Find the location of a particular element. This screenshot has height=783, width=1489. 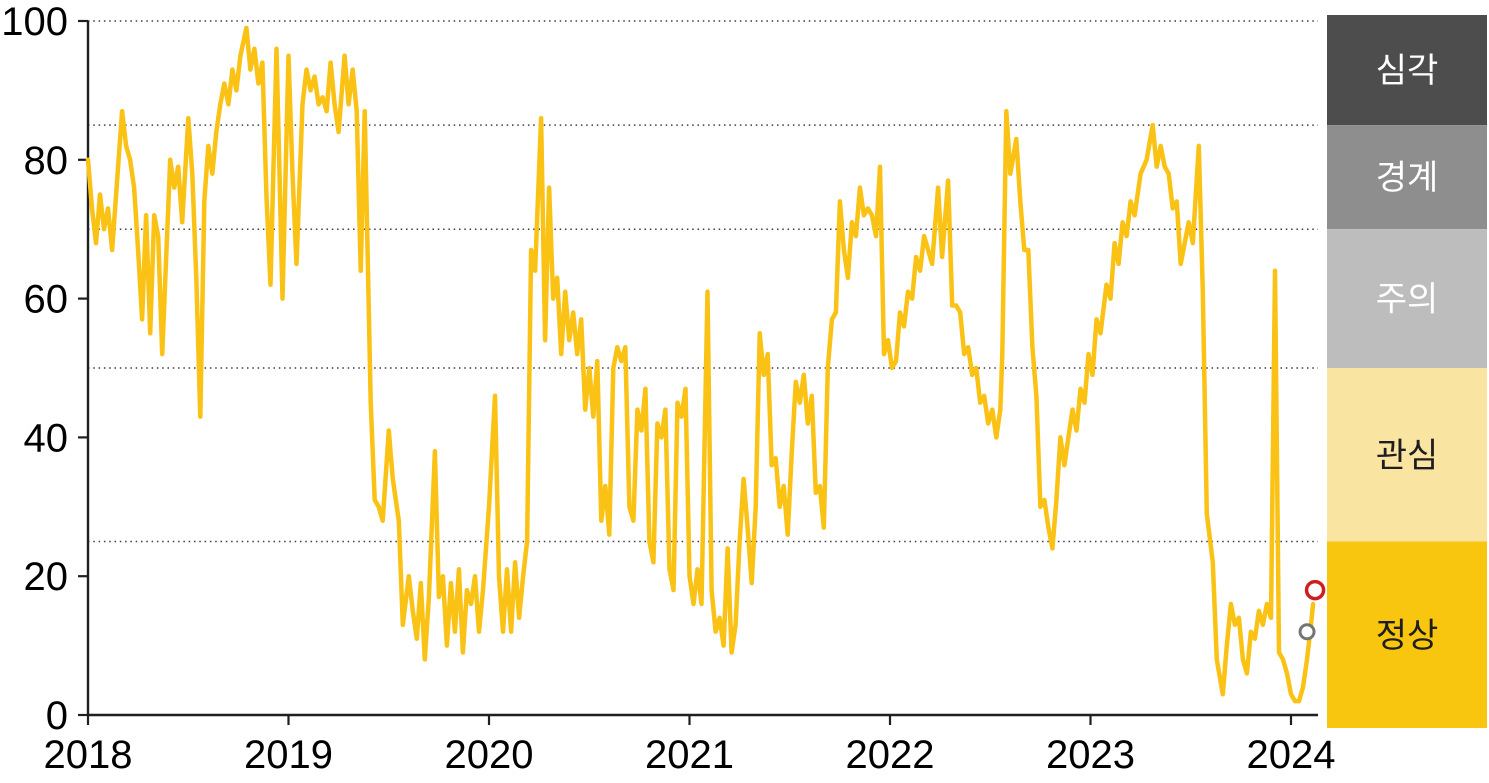

risk-zone-label: 관심 is located at coordinates (1407, 456).